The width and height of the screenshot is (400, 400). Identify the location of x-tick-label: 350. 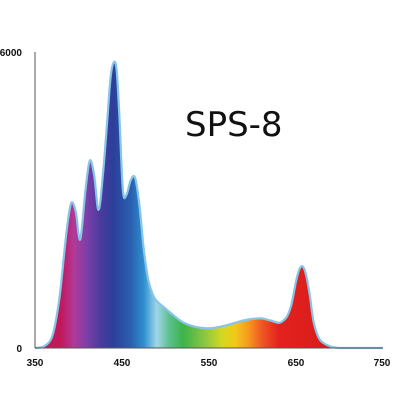
(35, 363).